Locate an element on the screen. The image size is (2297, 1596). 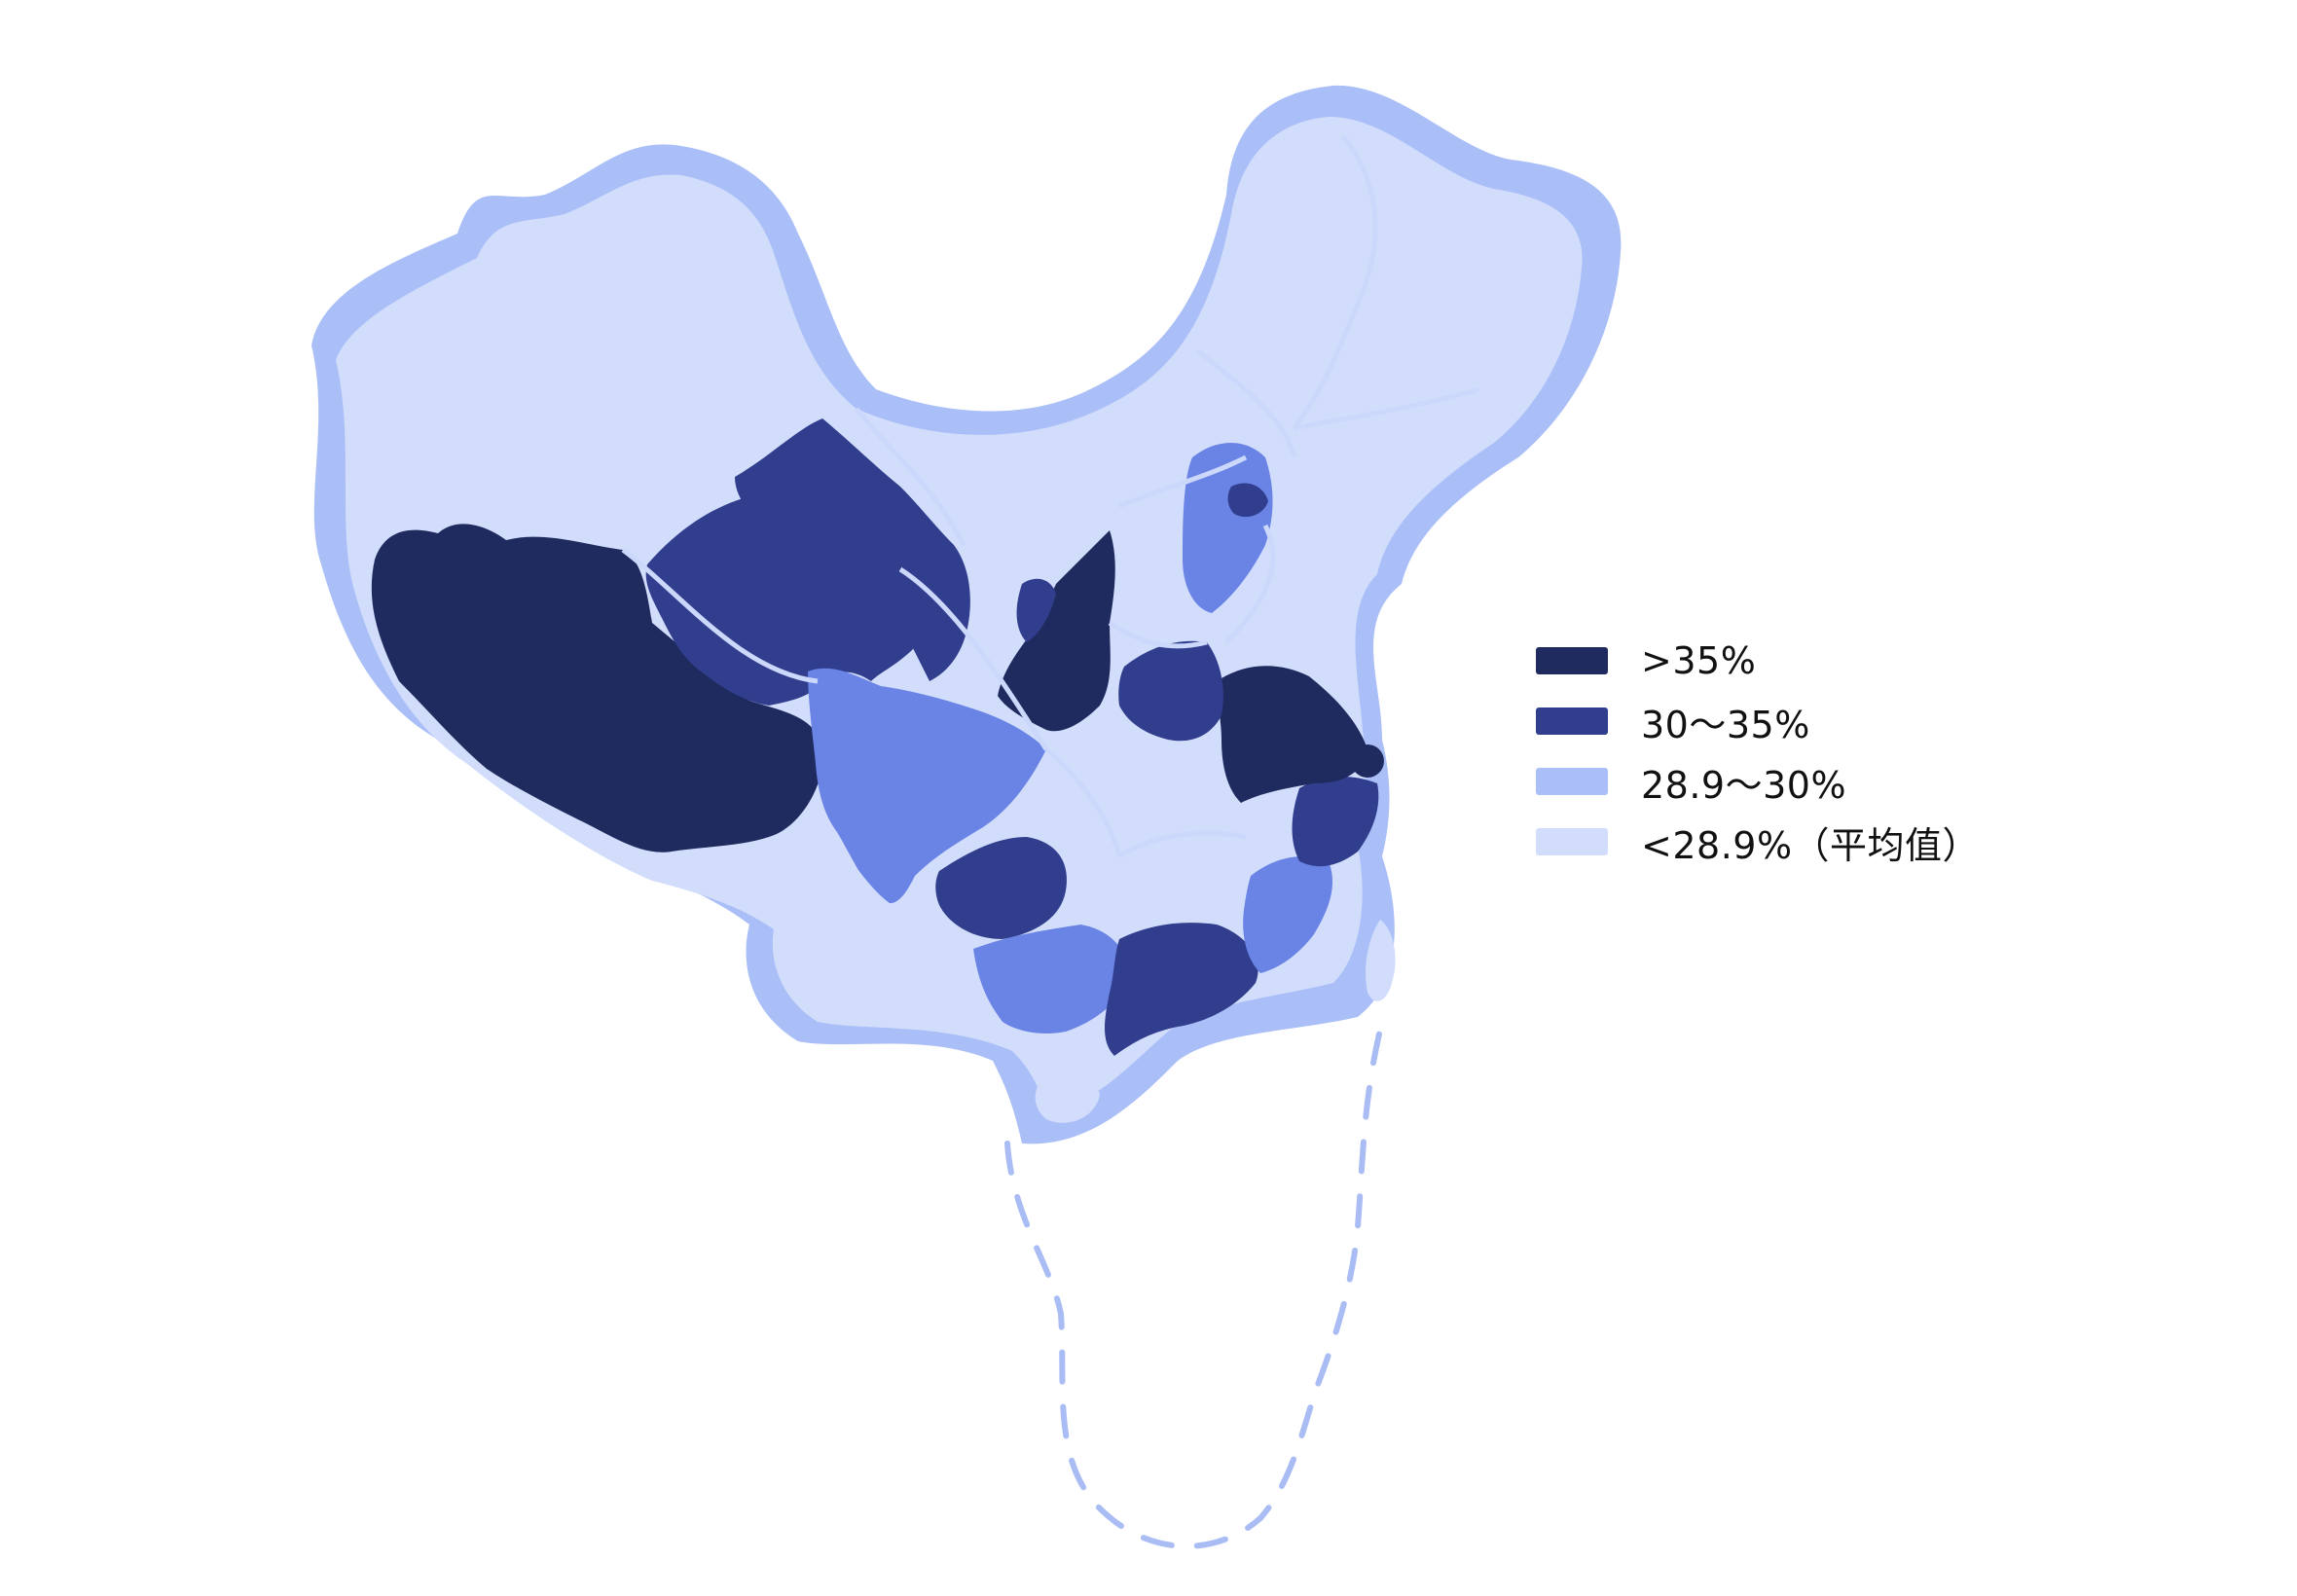
legend-item-gt35: >35% is located at coordinates (1758, 661).